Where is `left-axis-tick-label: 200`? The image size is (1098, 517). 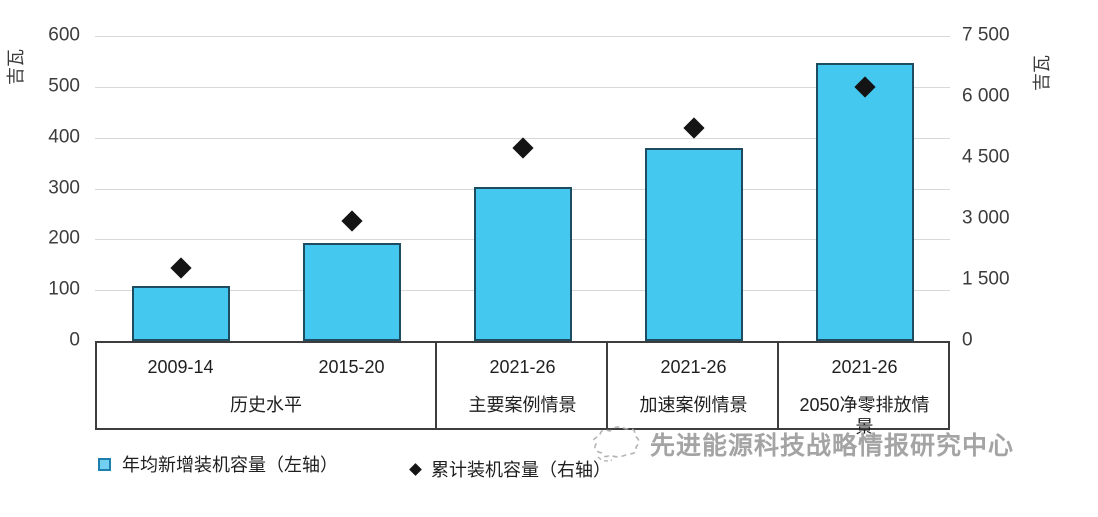
left-axis-tick-label: 200 is located at coordinates (64, 238).